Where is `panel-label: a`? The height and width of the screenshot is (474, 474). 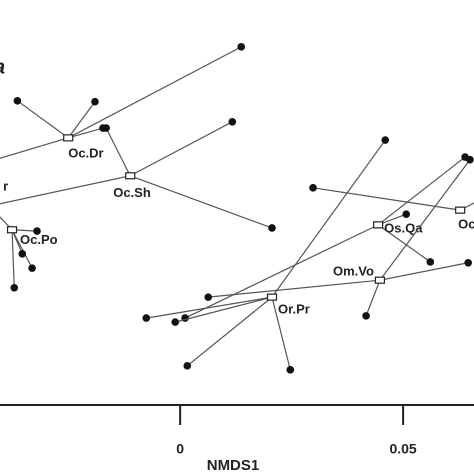 panel-label: a is located at coordinates (2, 67).